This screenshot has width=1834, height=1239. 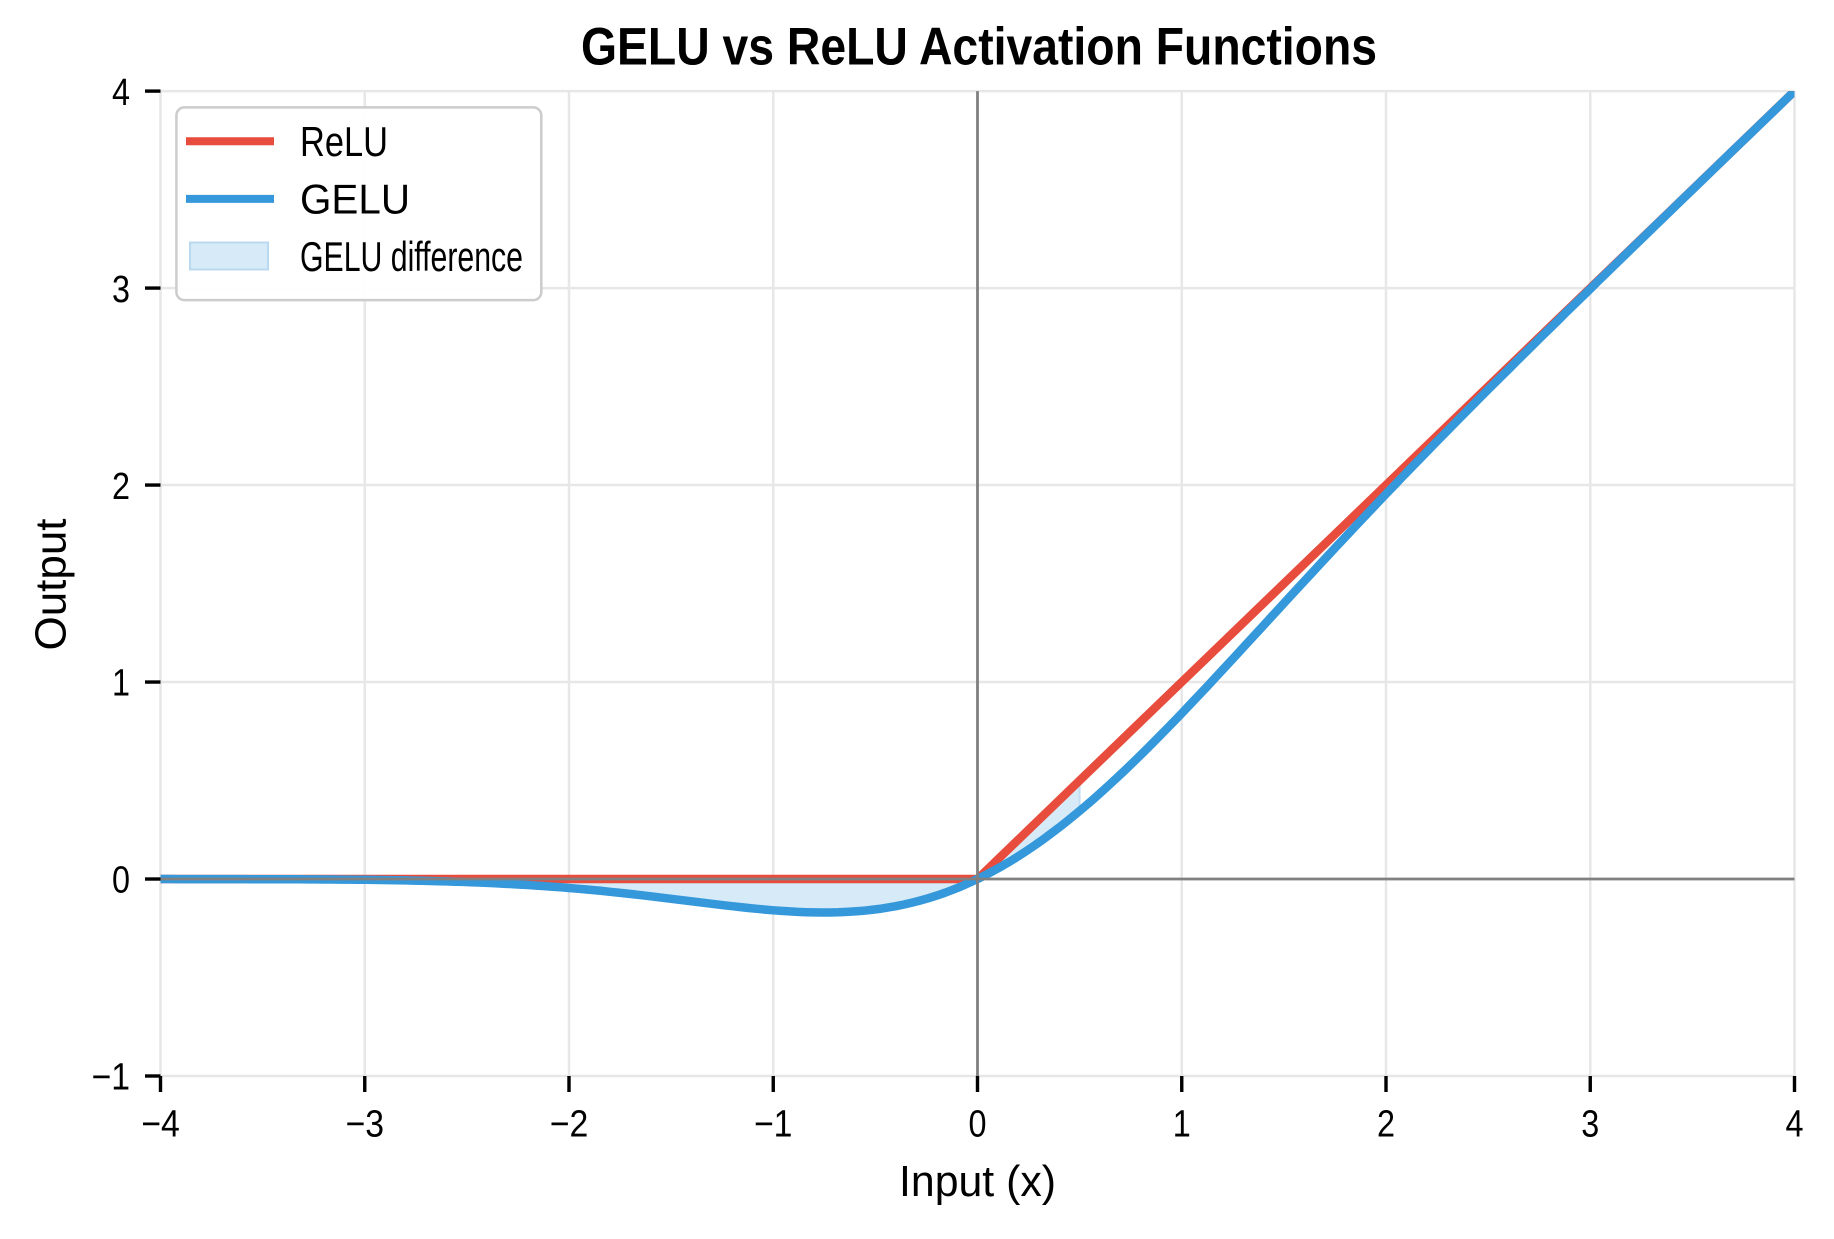 What do you see at coordinates (355, 199) in the screenshot?
I see `svg-text: GELU` at bounding box center [355, 199].